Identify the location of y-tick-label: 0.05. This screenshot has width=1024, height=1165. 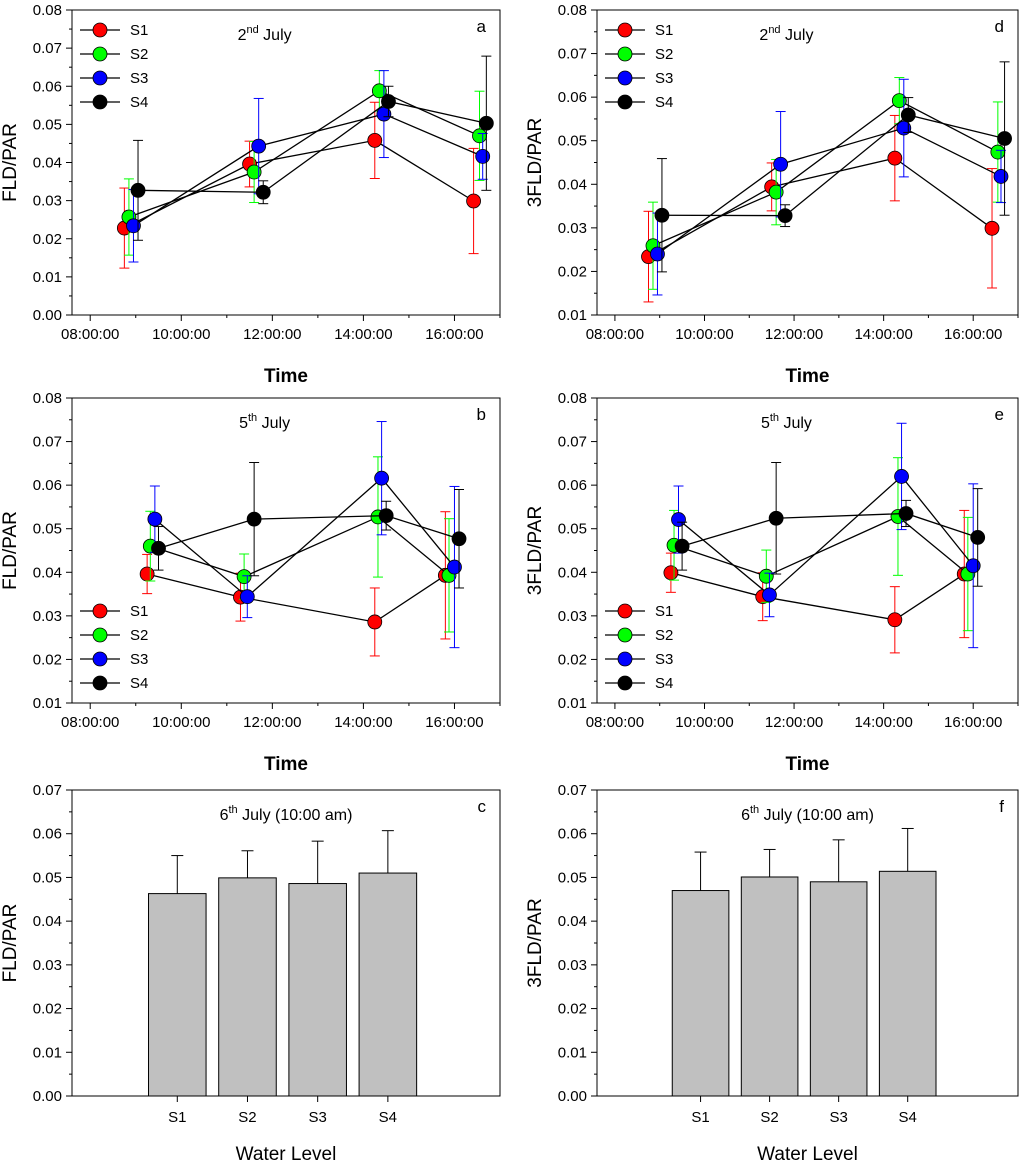
(572, 877).